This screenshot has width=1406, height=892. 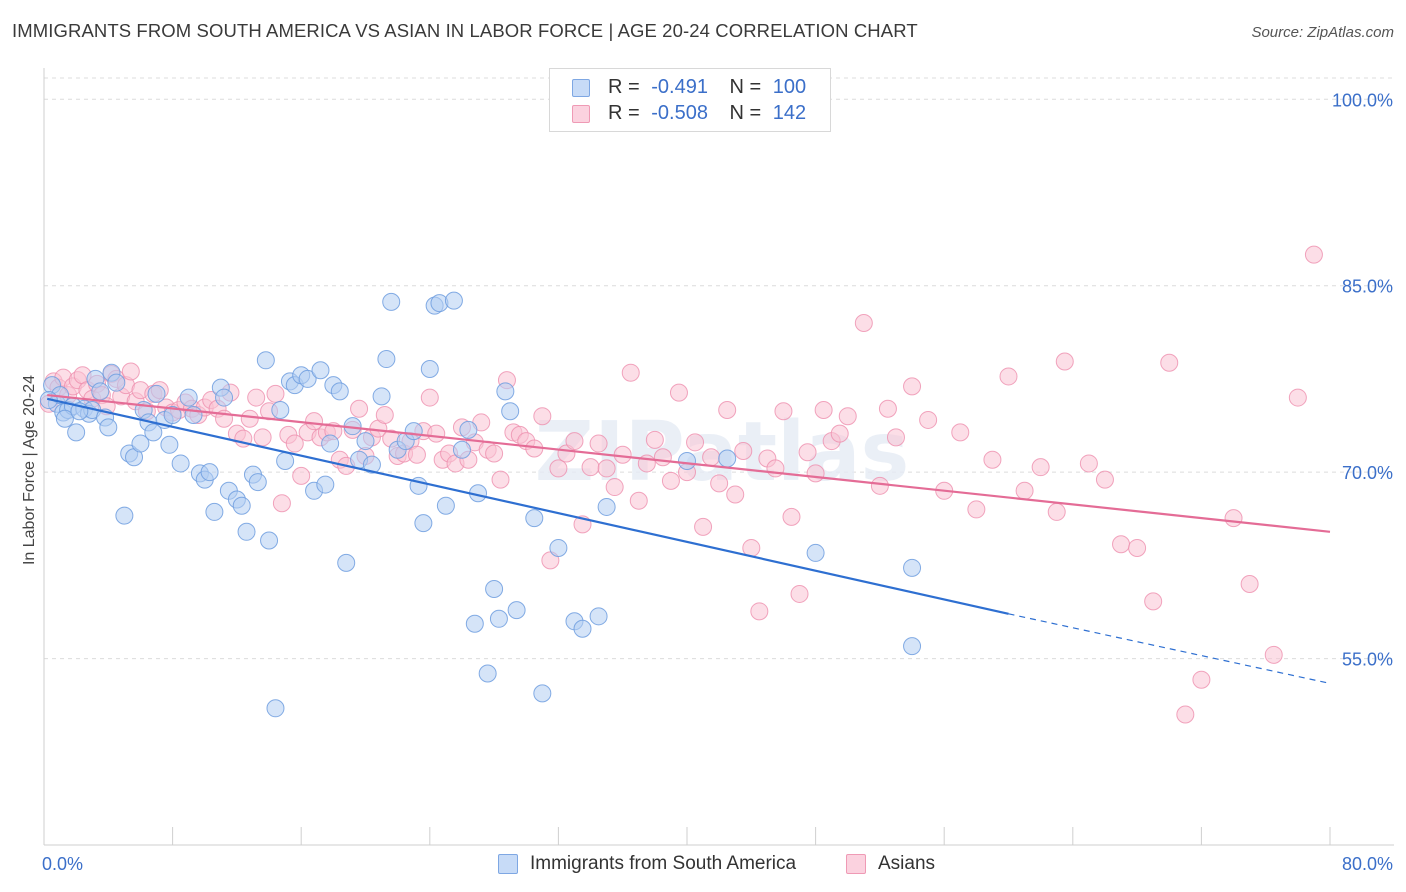 What do you see at coordinates (62, 864) in the screenshot?
I see `x-tick-label: 0.0%` at bounding box center [62, 864].